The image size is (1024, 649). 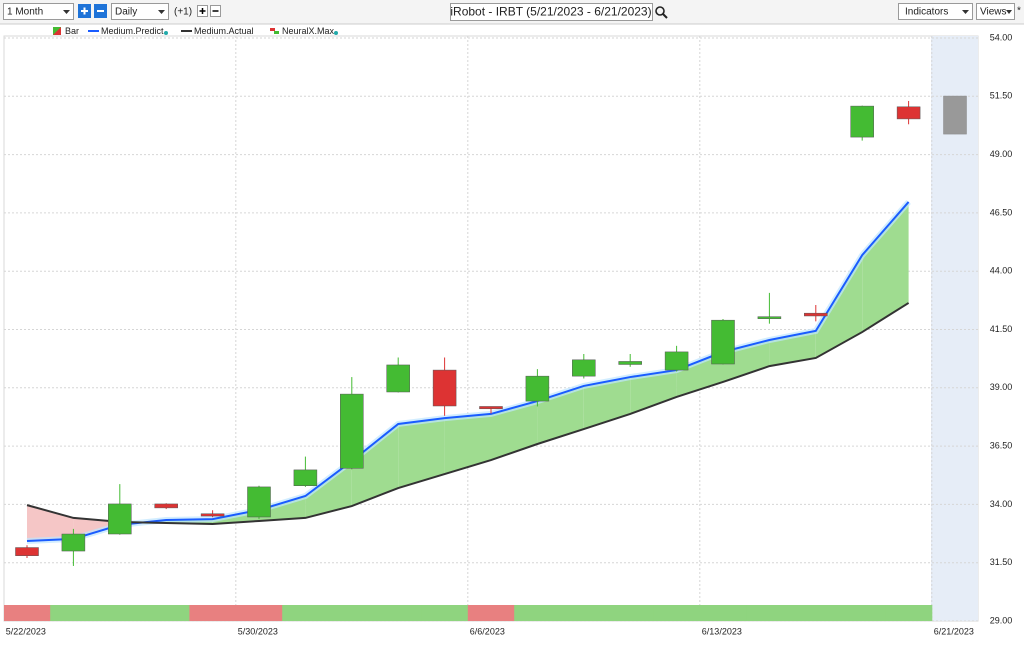 What do you see at coordinates (1001, 387) in the screenshot?
I see `y-tick-label: 39.00` at bounding box center [1001, 387].